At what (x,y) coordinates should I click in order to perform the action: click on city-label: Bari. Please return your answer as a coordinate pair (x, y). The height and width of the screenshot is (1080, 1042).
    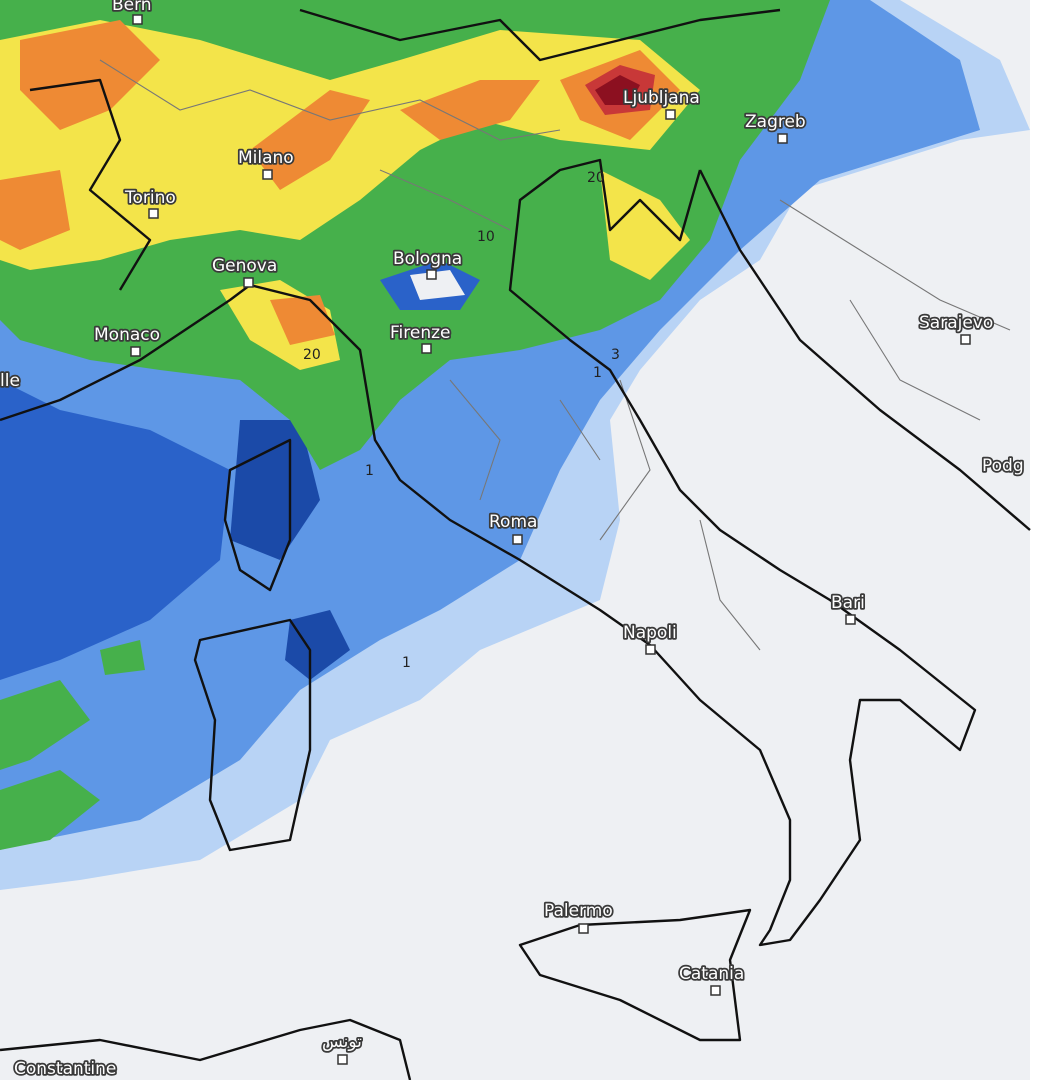
    Looking at the image, I should click on (848, 603).